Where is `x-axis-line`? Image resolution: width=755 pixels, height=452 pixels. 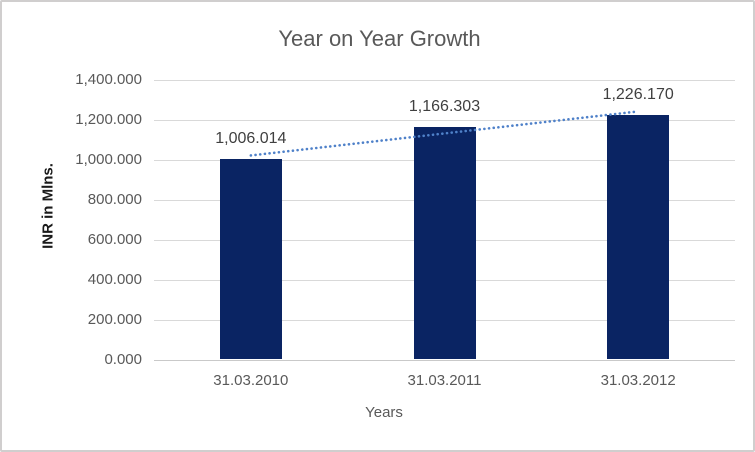 x-axis-line is located at coordinates (444, 360).